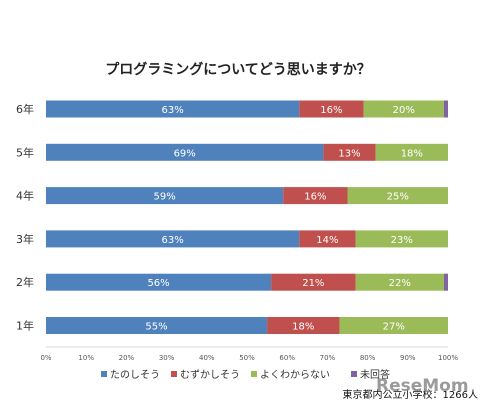 The width and height of the screenshot is (483, 411). Describe the element at coordinates (245, 374) in the screenshot. I see `legend: たのしそう むずかしそう よくわからない 未回答` at that location.